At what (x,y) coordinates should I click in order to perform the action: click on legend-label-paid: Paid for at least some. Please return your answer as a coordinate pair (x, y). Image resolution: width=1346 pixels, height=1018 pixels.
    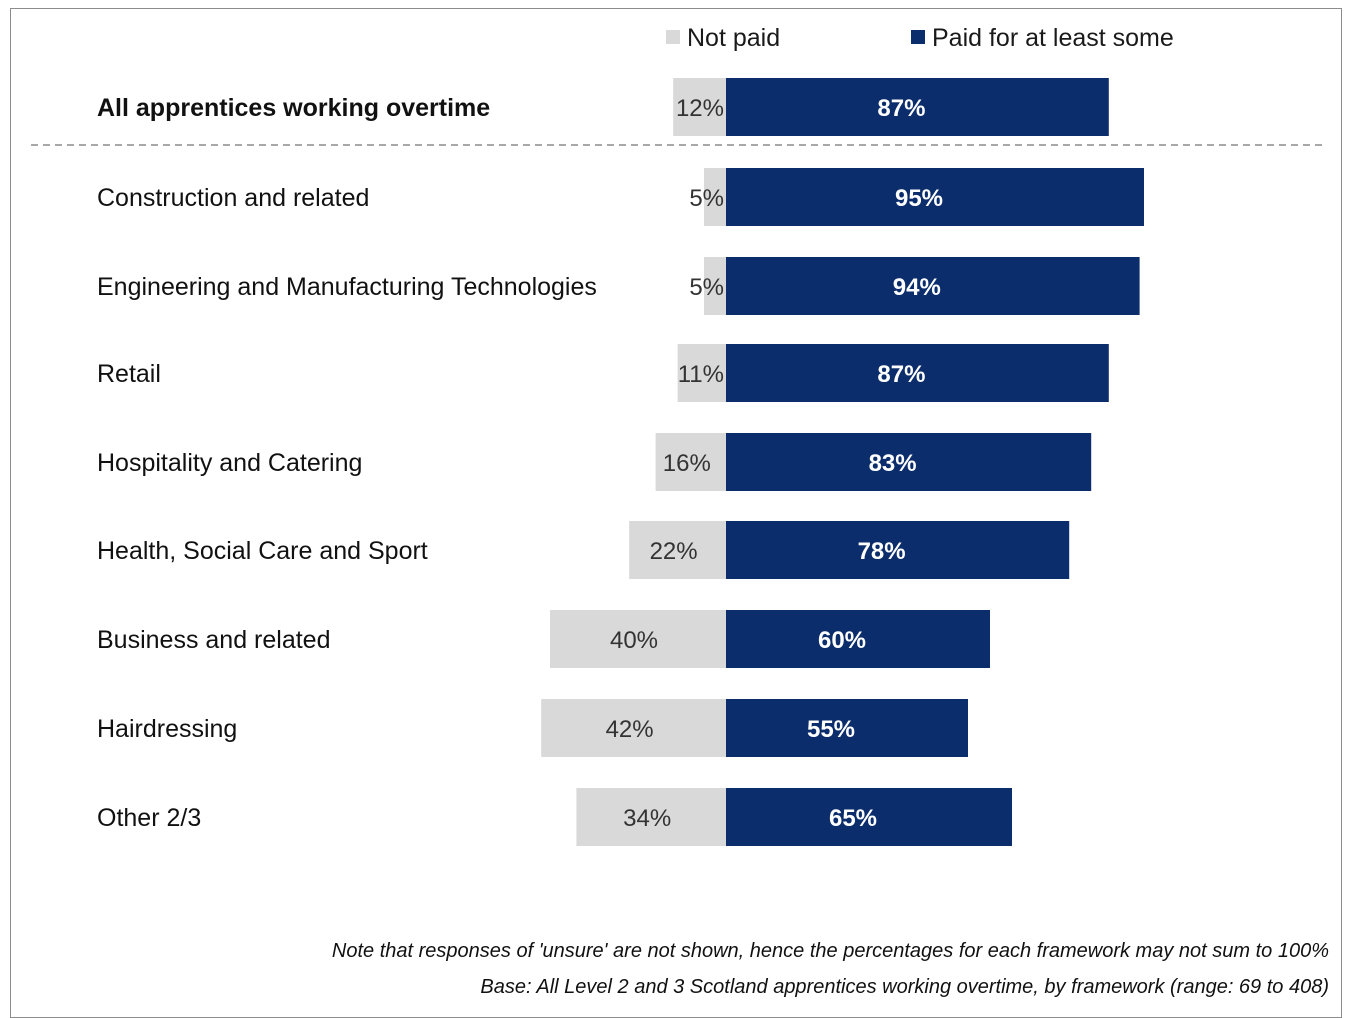
    Looking at the image, I should click on (1053, 38).